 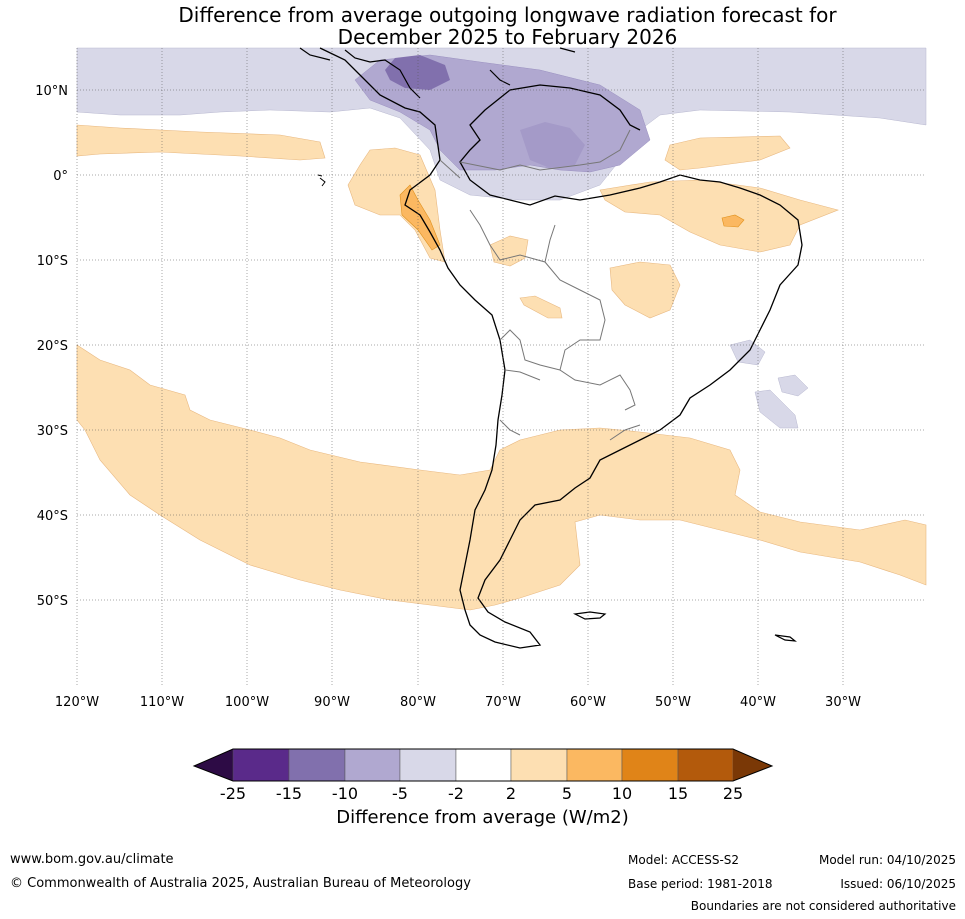 I want to click on cb-tick--2: -2, so click(x=456, y=793).